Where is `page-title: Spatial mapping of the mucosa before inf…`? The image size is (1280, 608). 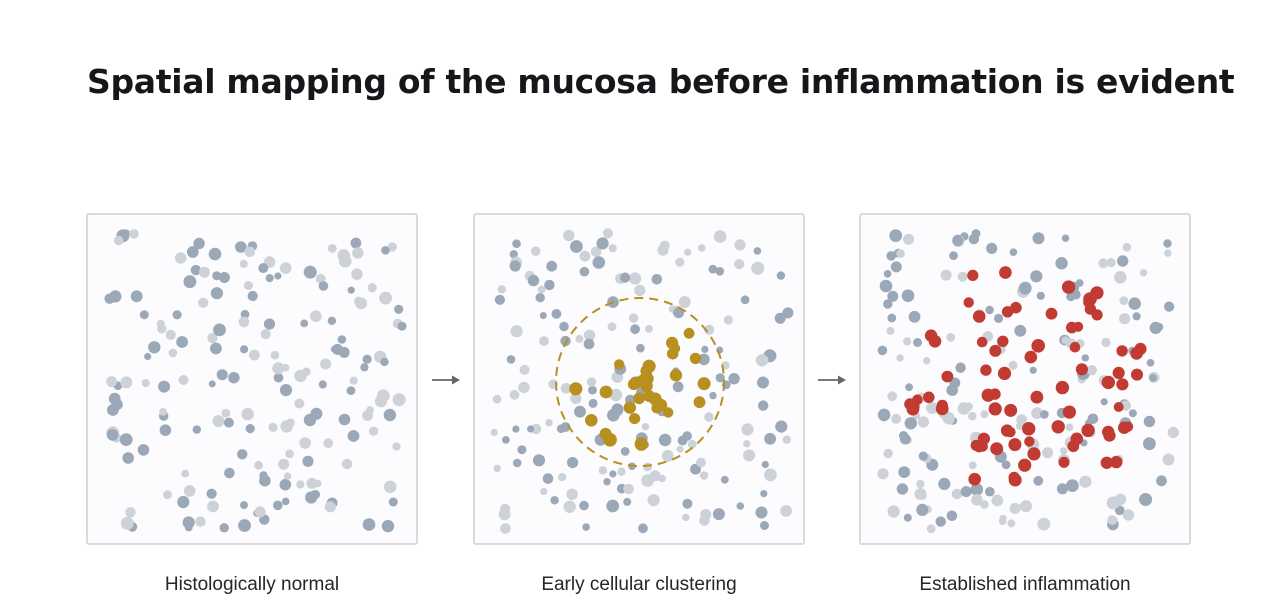 page-title: Spatial mapping of the mucosa before inf… is located at coordinates (661, 81).